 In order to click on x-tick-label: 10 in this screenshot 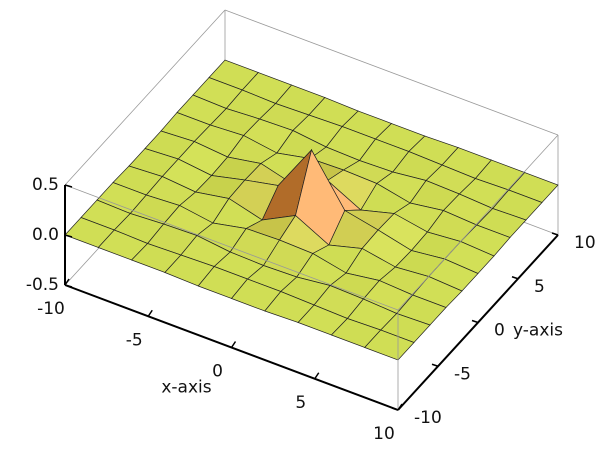, I will do `click(384, 434)`.